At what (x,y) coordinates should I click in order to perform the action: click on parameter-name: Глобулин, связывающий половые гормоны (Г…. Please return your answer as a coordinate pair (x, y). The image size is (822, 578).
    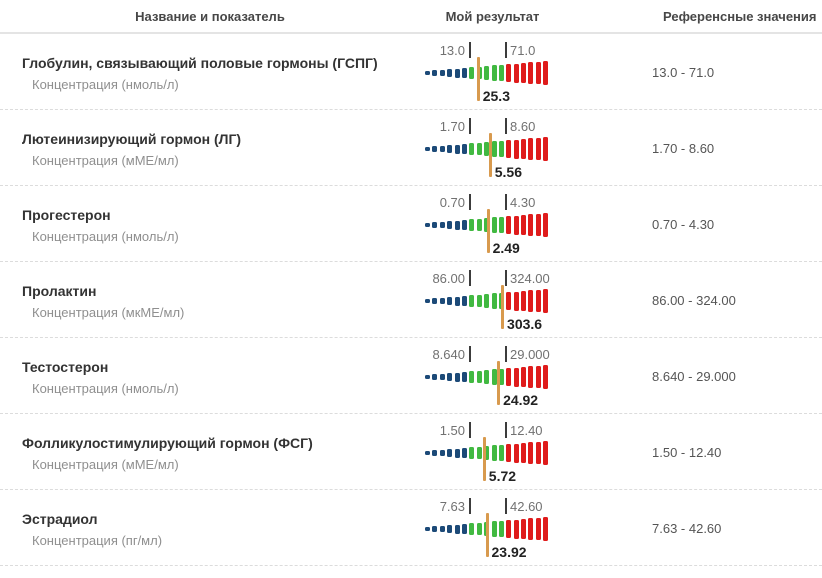
    Looking at the image, I should click on (200, 63).